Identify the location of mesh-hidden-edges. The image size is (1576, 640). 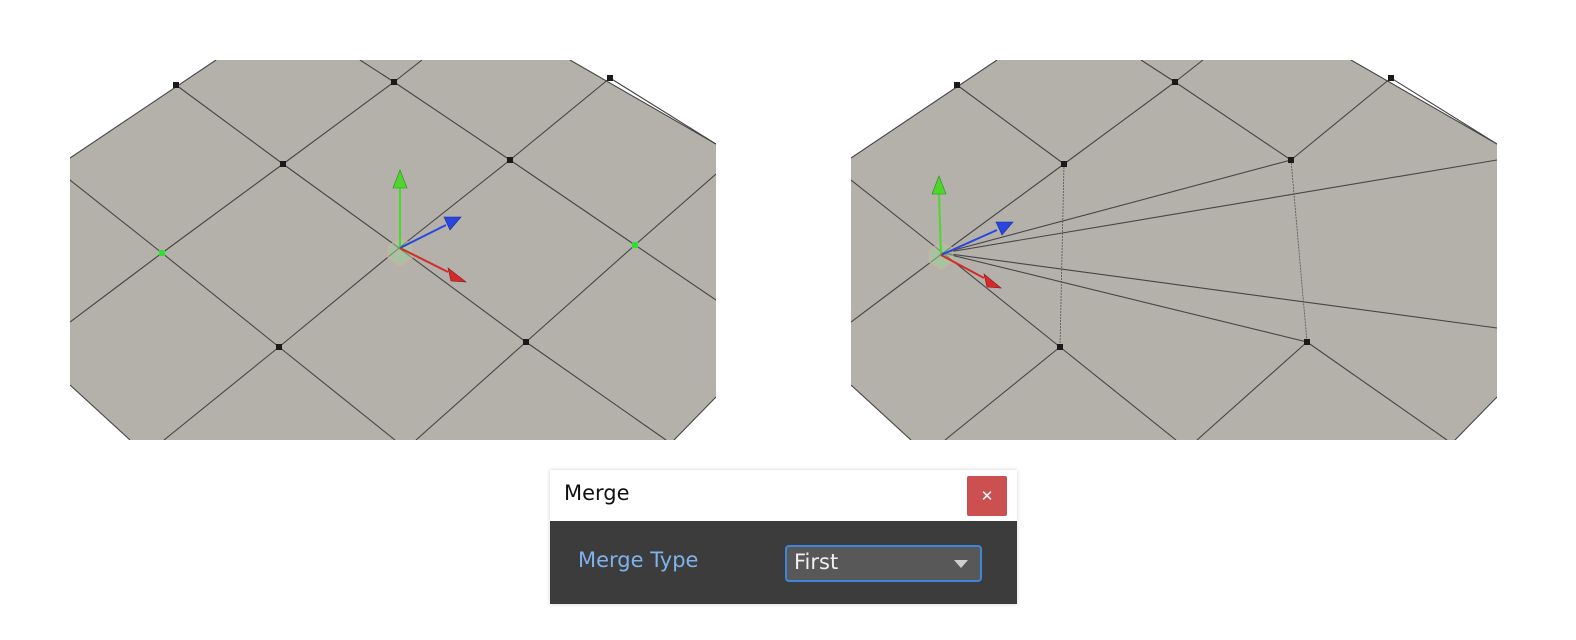
(1183, 253).